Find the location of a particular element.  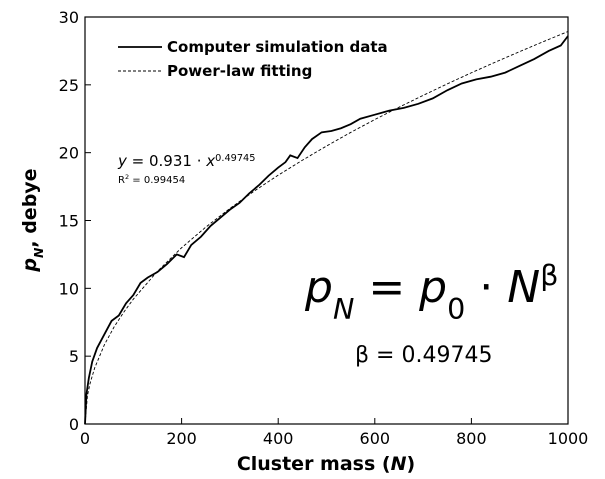

text-part: · is located at coordinates (486, 287).